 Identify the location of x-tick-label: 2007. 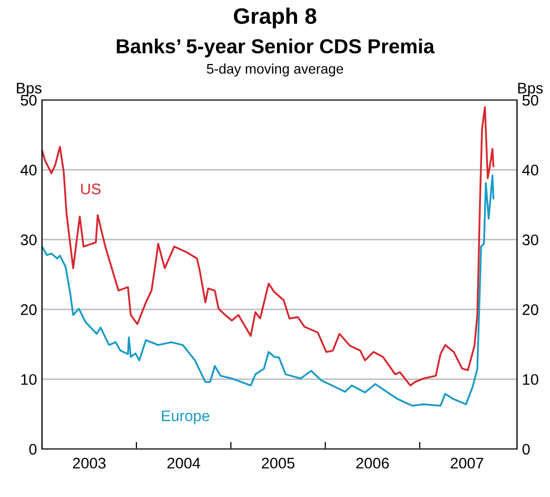
(467, 463).